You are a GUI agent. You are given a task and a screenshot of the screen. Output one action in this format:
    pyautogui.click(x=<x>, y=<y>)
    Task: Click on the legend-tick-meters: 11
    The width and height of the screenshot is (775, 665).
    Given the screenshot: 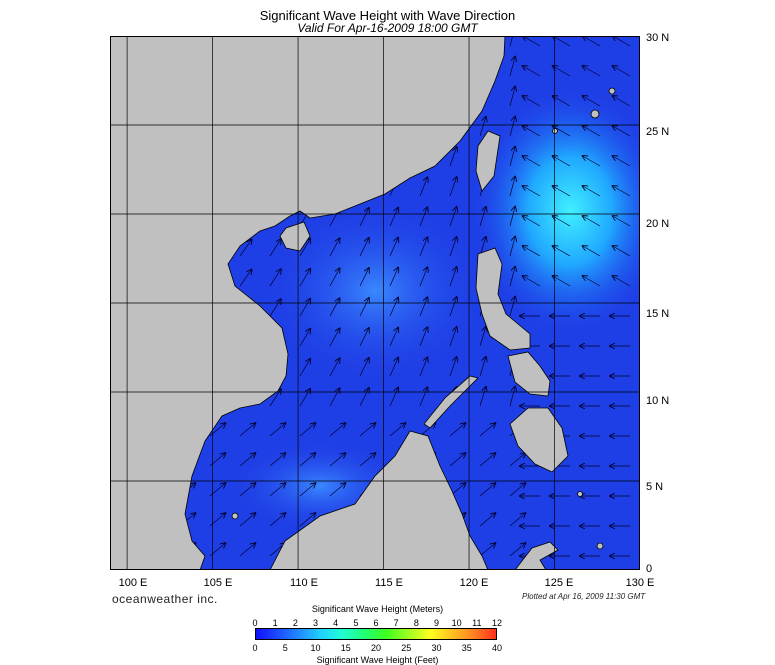 What is the action you would take?
    pyautogui.click(x=477, y=623)
    